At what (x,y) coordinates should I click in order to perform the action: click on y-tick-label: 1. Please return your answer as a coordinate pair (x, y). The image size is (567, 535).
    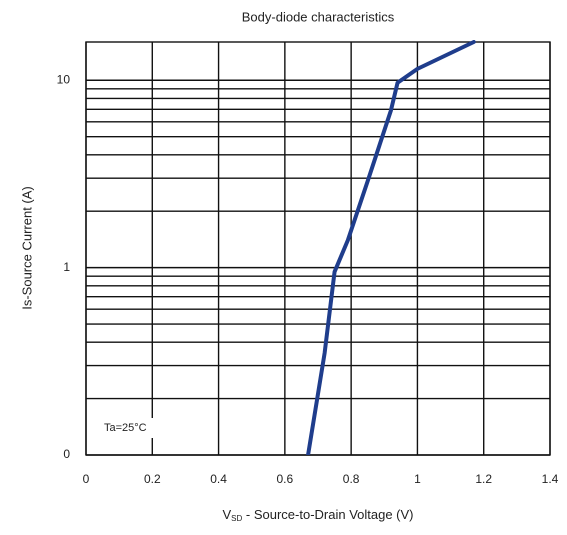
    Looking at the image, I should click on (66, 267).